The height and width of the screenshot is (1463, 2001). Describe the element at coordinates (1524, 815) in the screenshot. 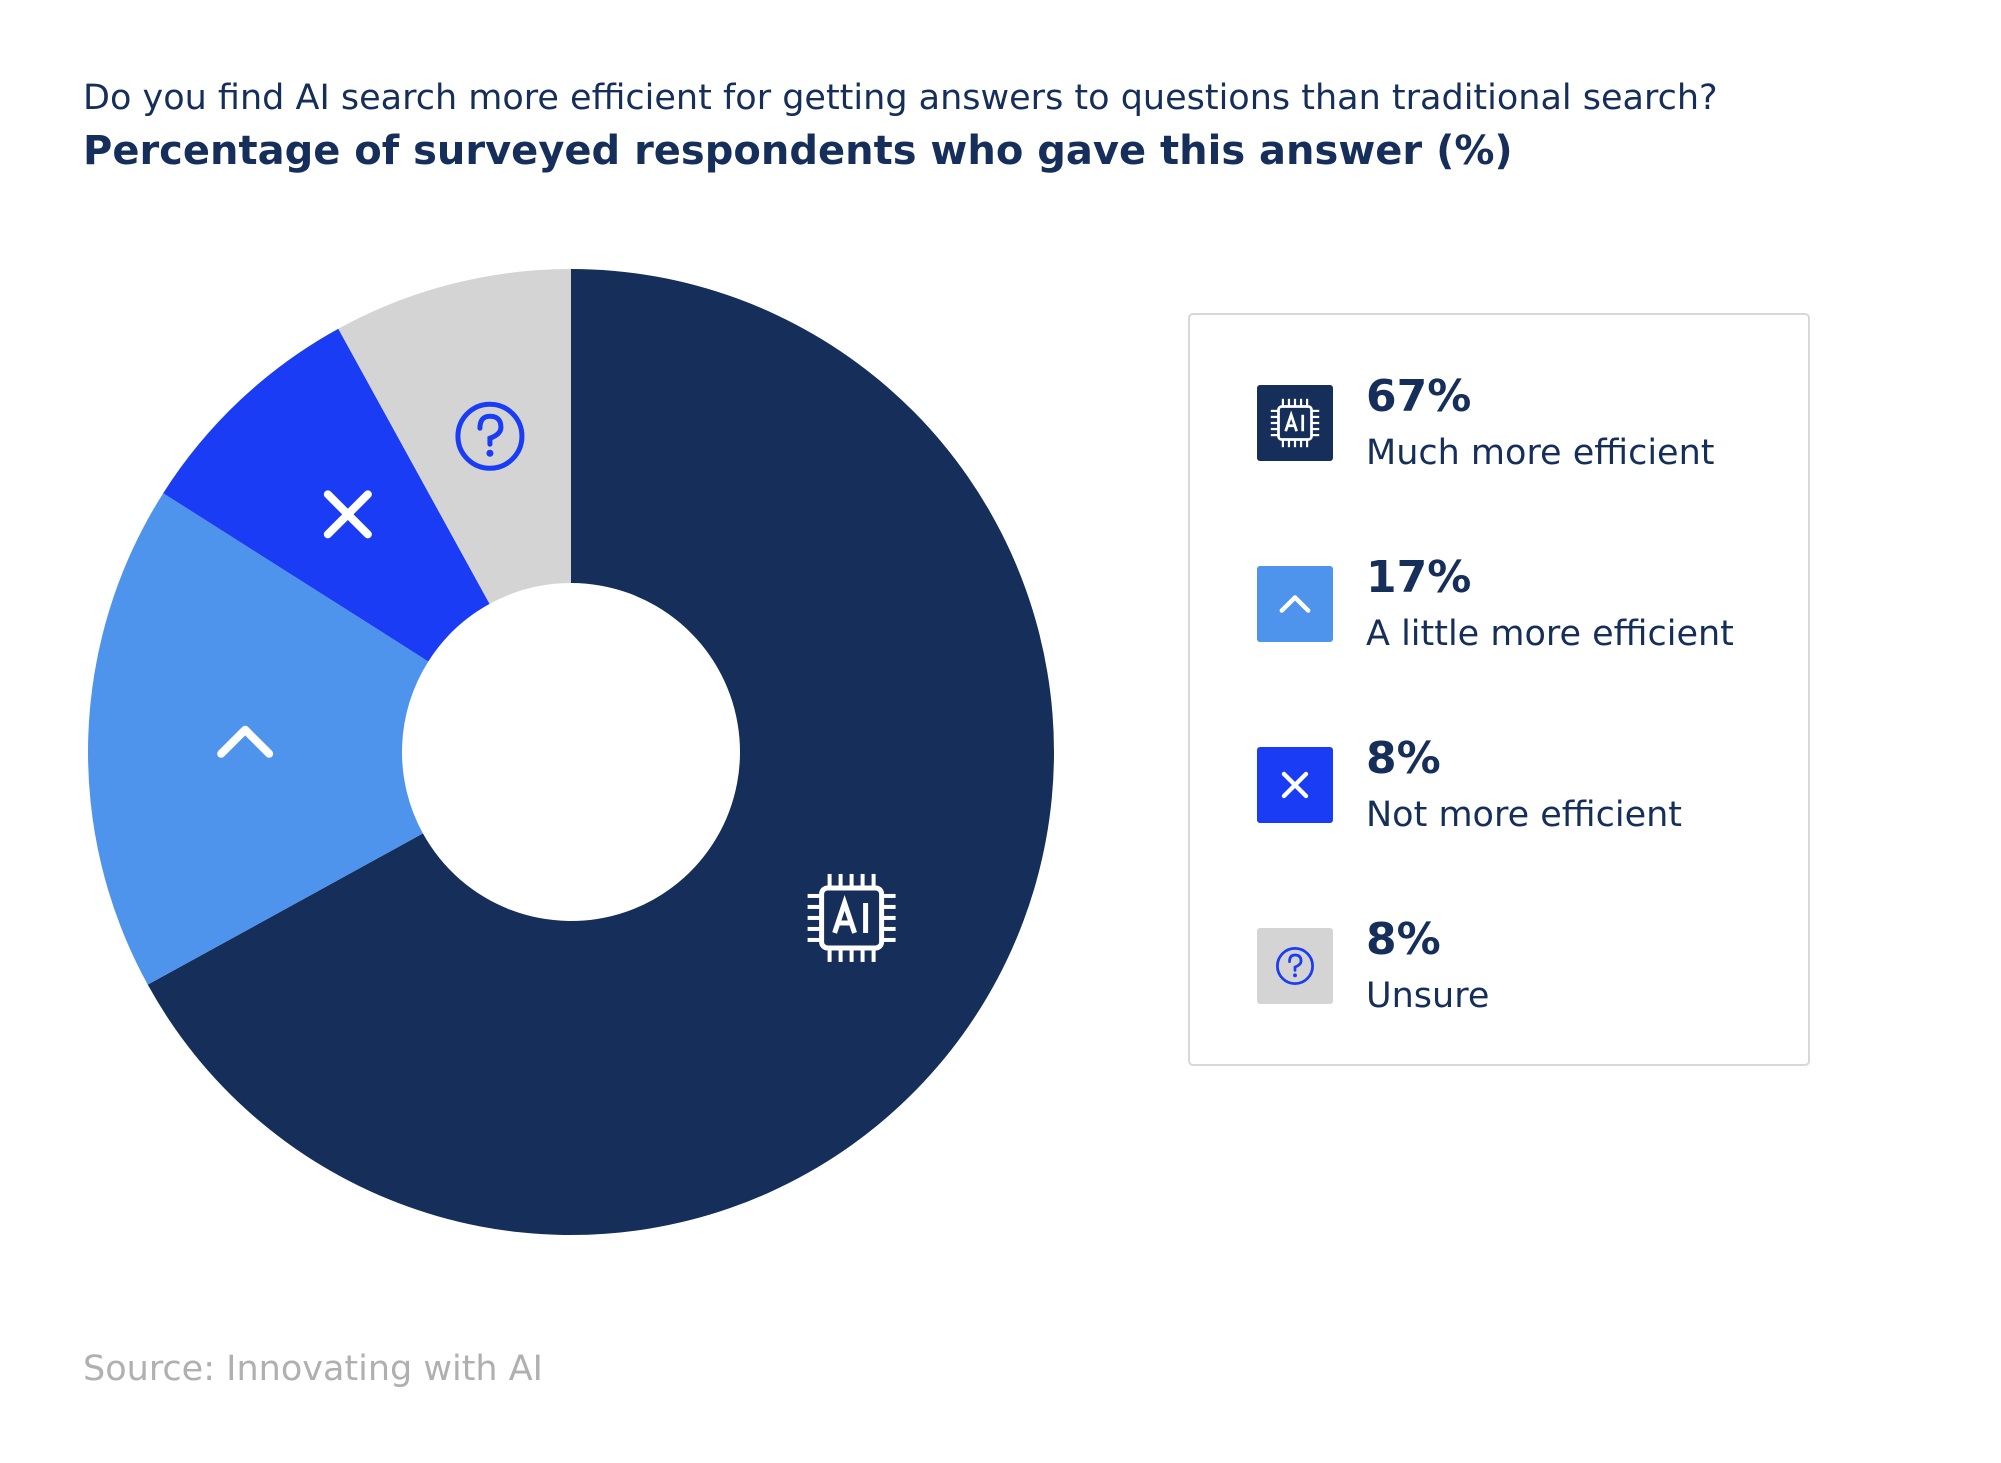

I see `legend-label: Not more efficient` at that location.